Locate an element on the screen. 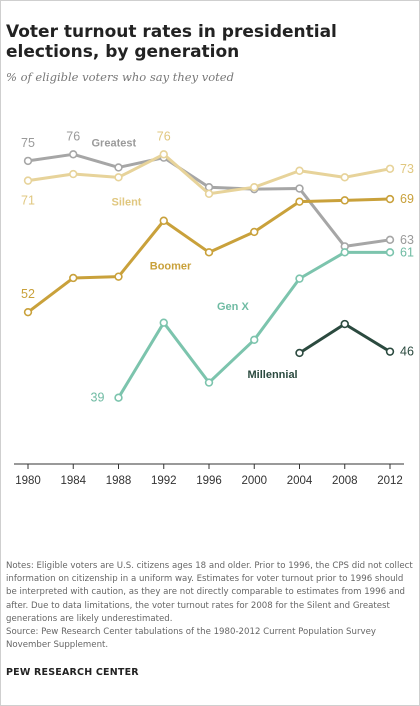 The image size is (420, 706). x-tick-label: 1992 is located at coordinates (164, 481).